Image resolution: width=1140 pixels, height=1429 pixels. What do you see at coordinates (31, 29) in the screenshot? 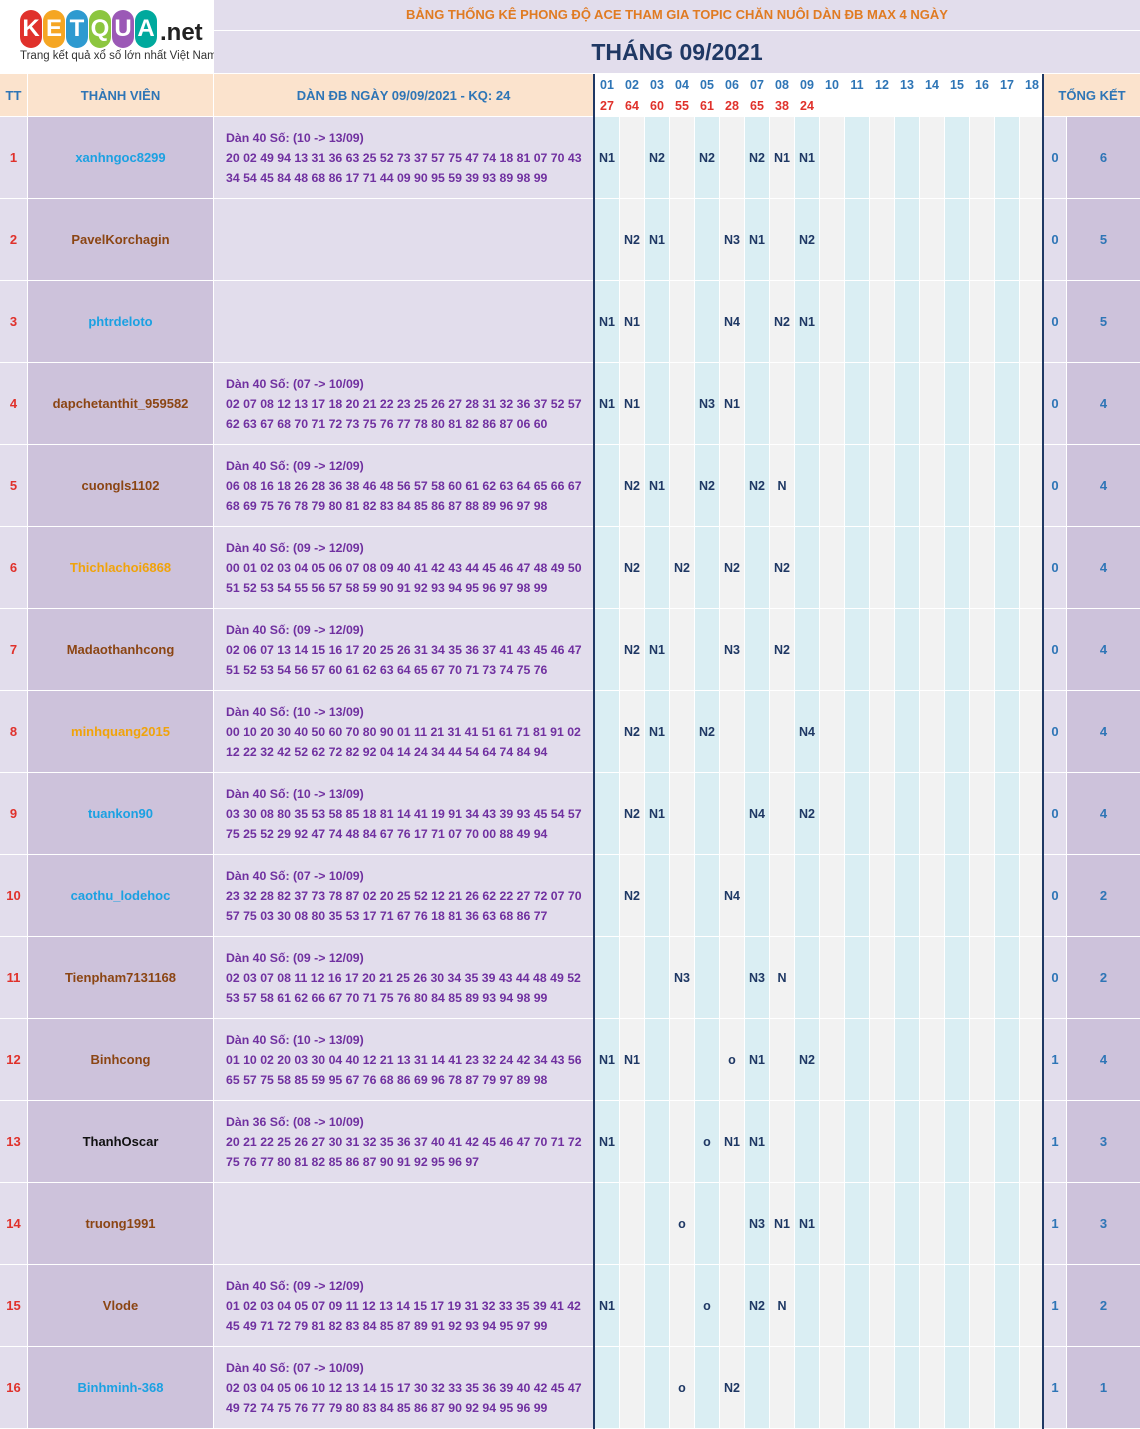
I see `logo-letter: K` at bounding box center [31, 29].